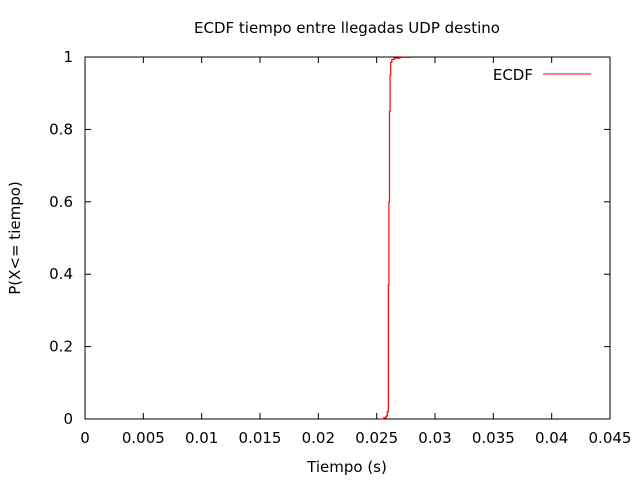 Image resolution: width=640 pixels, height=480 pixels. What do you see at coordinates (260, 438) in the screenshot?
I see `x-tick-label: 0.015` at bounding box center [260, 438].